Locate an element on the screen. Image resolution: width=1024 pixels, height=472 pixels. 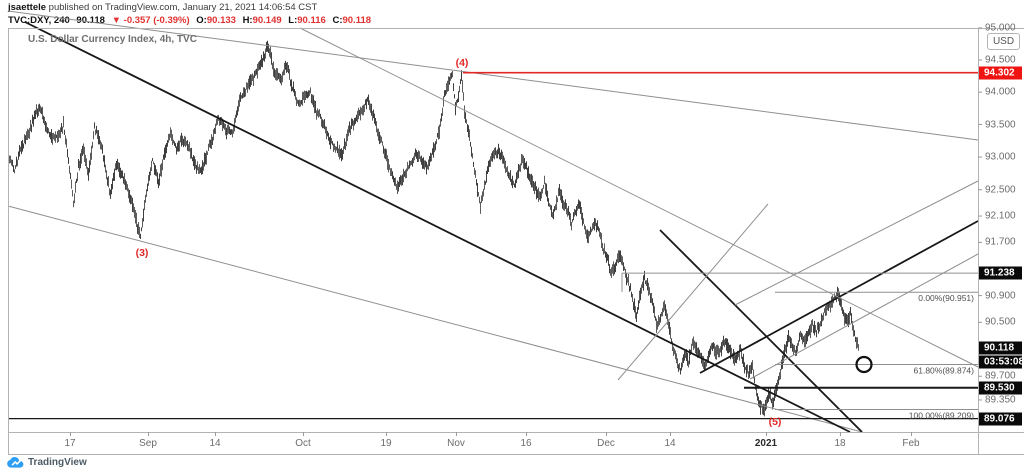
price-badge-94.302: 94.302 is located at coordinates (1000, 73).